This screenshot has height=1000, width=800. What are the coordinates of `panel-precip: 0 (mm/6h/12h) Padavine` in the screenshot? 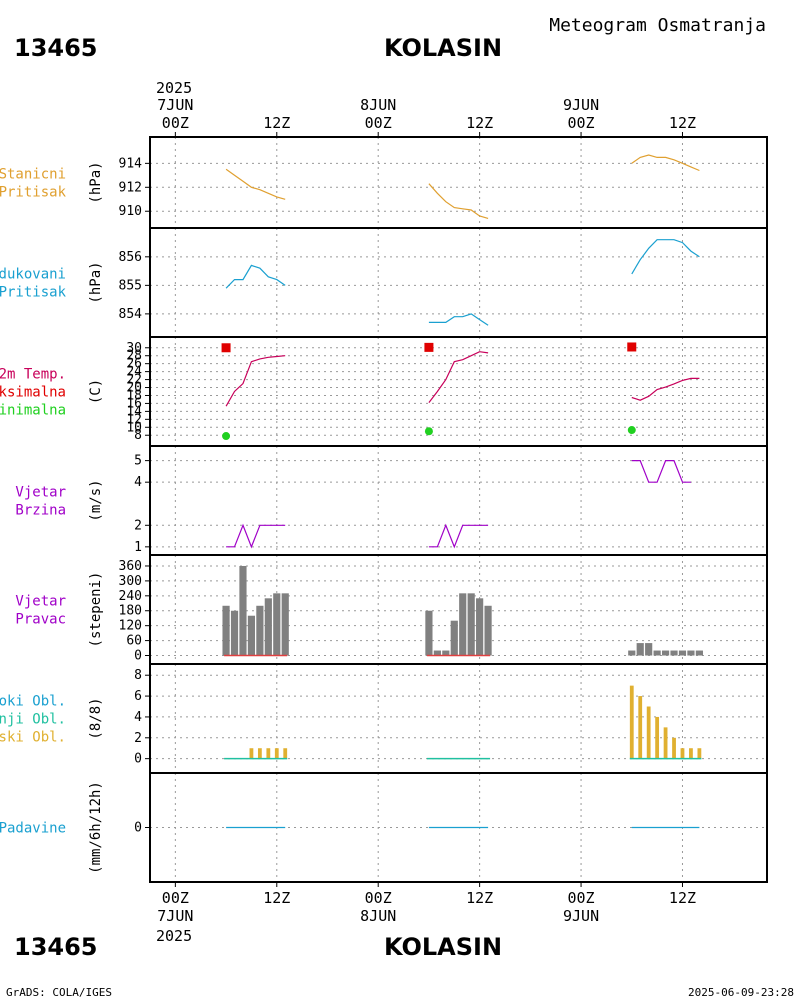 It's located at (384, 827).